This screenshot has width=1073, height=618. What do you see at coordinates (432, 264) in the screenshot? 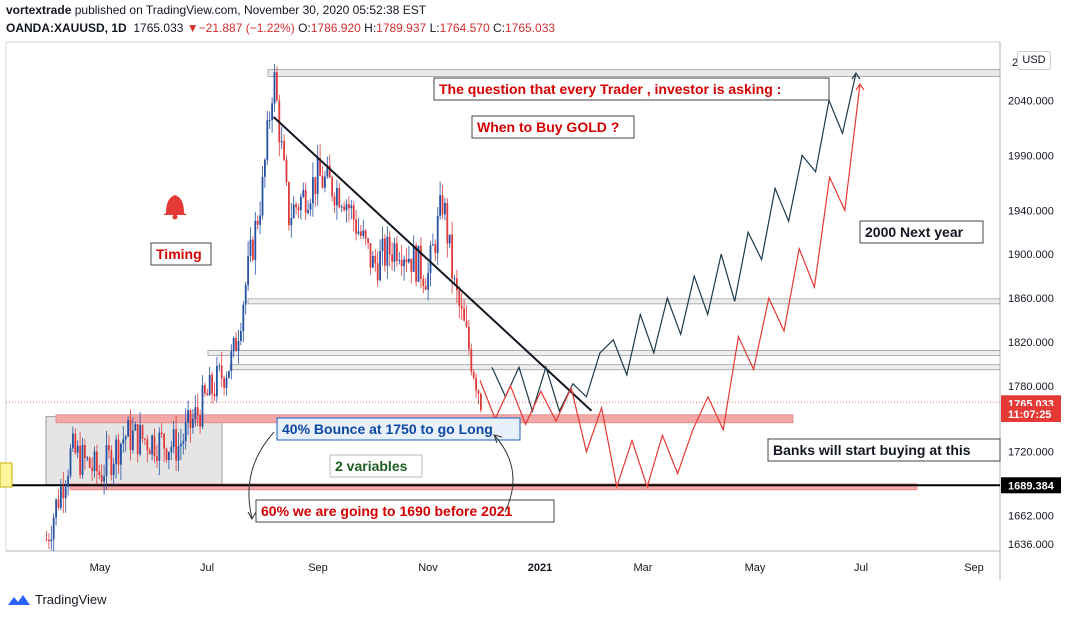
I see `trendline` at bounding box center [432, 264].